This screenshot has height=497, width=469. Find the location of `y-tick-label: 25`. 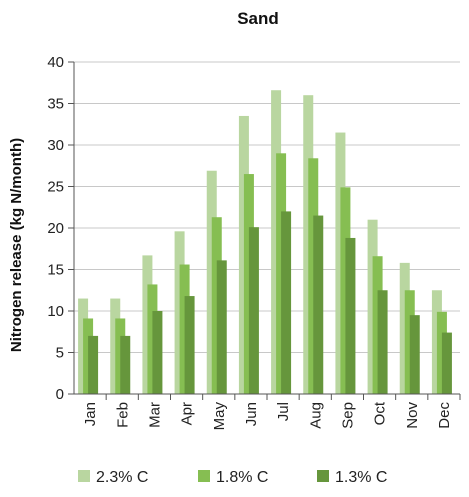

y-tick-label: 25 is located at coordinates (55, 187).